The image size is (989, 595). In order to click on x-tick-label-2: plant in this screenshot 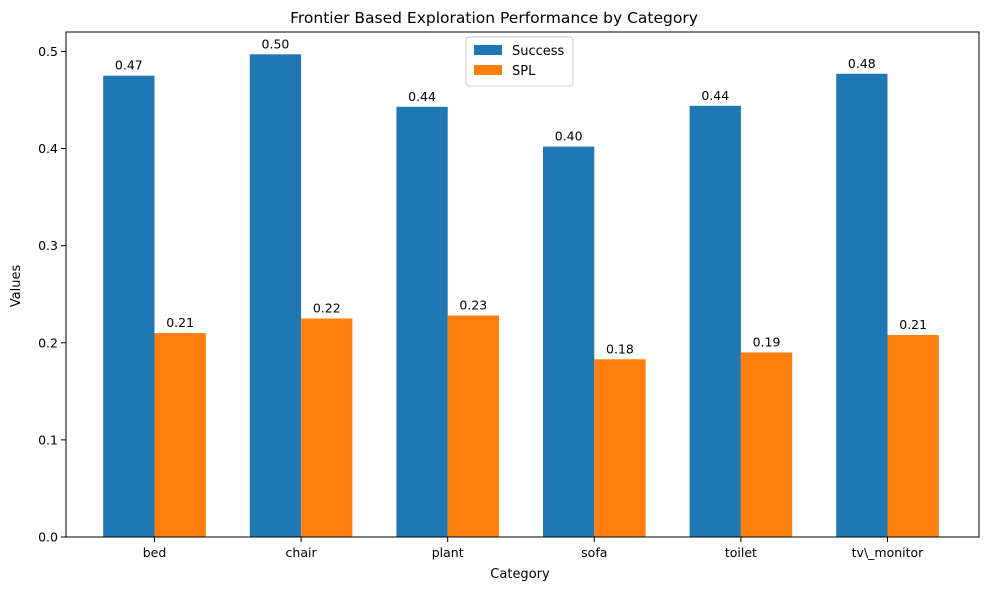, I will do `click(448, 552)`.